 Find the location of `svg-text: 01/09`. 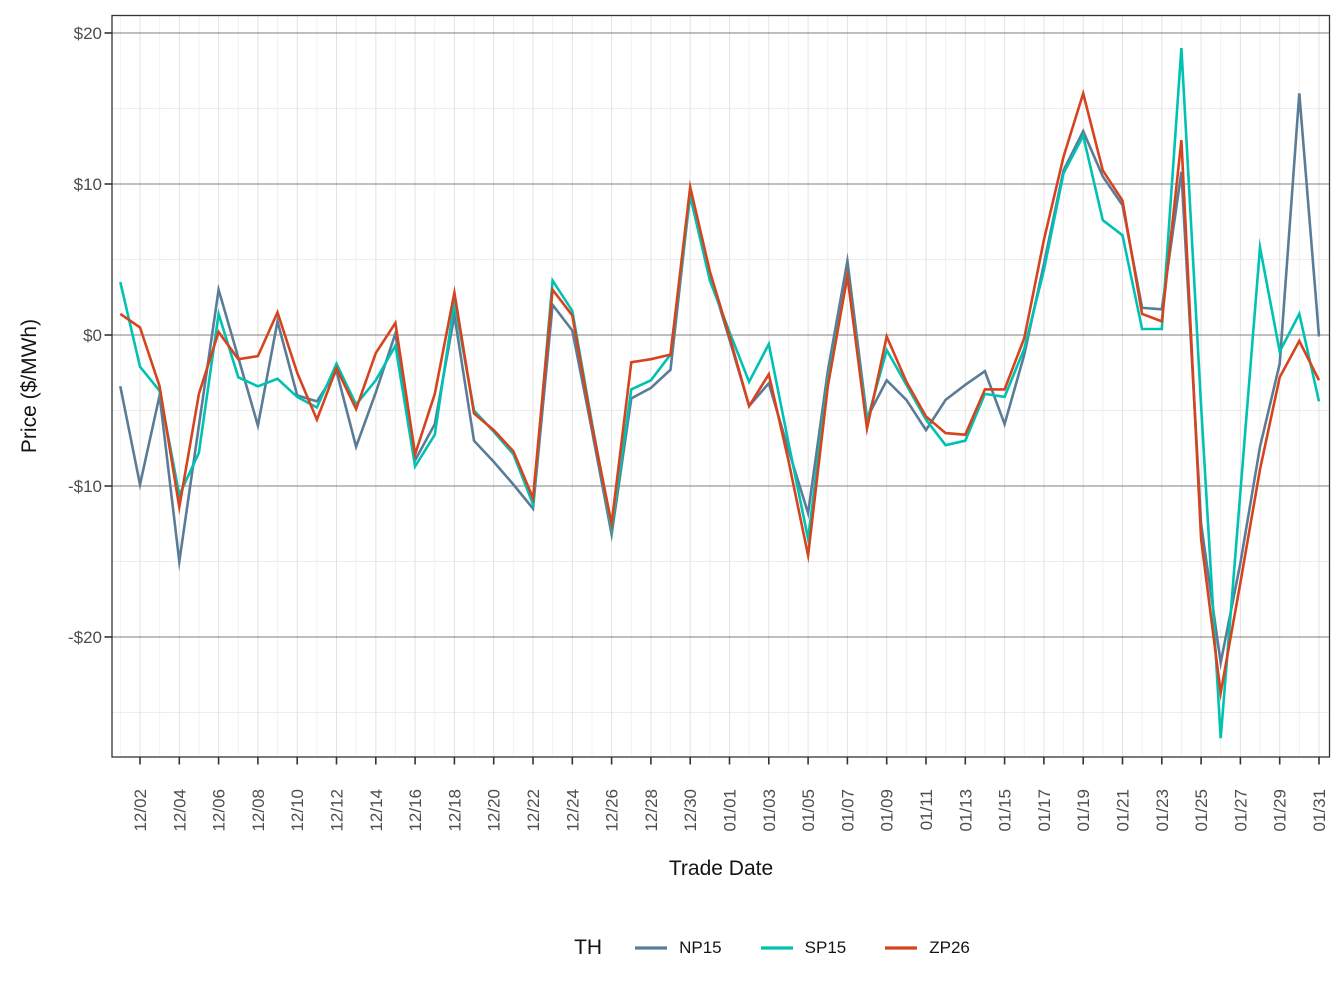

svg-text: 01/09 is located at coordinates (887, 810).